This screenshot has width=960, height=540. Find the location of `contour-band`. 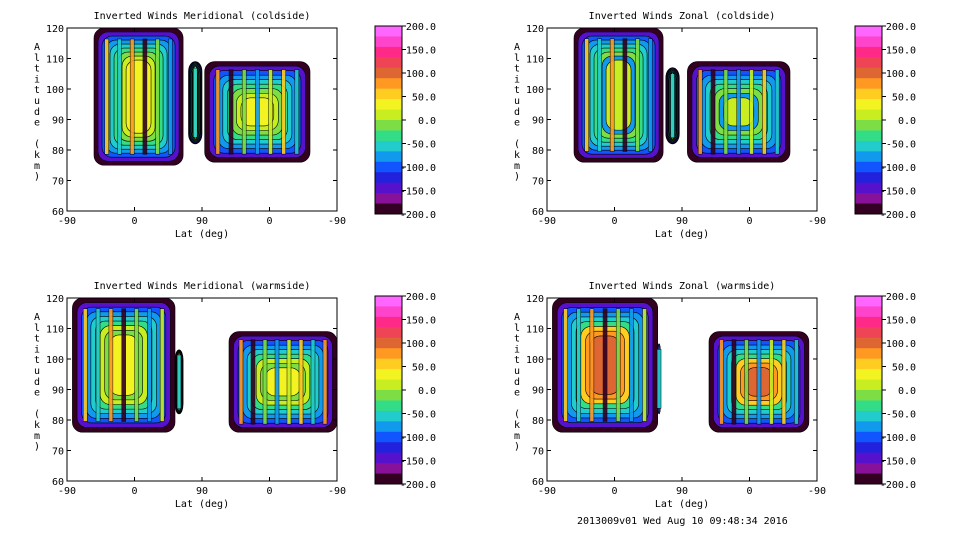

contour-band is located at coordinates (283, 382).